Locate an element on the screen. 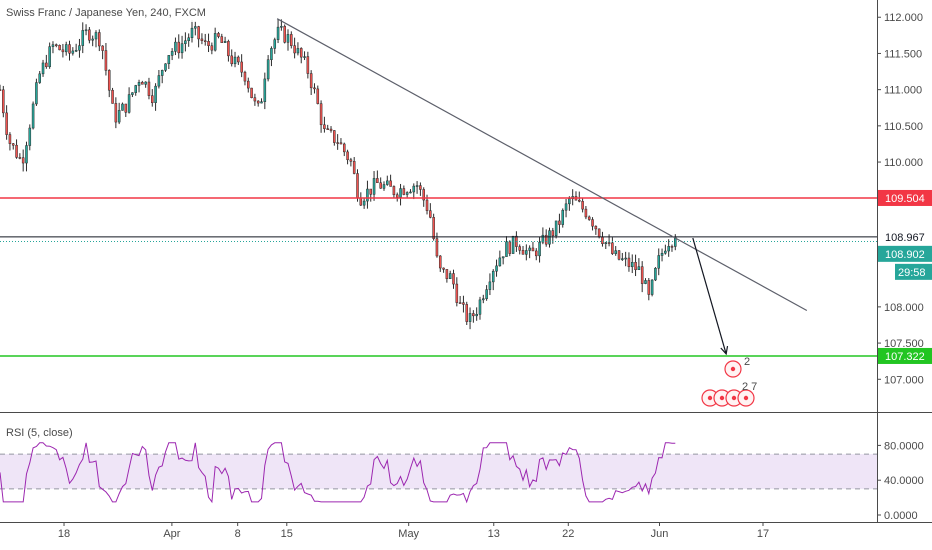  current-price-badge-label: 108.967 is located at coordinates (905, 238).